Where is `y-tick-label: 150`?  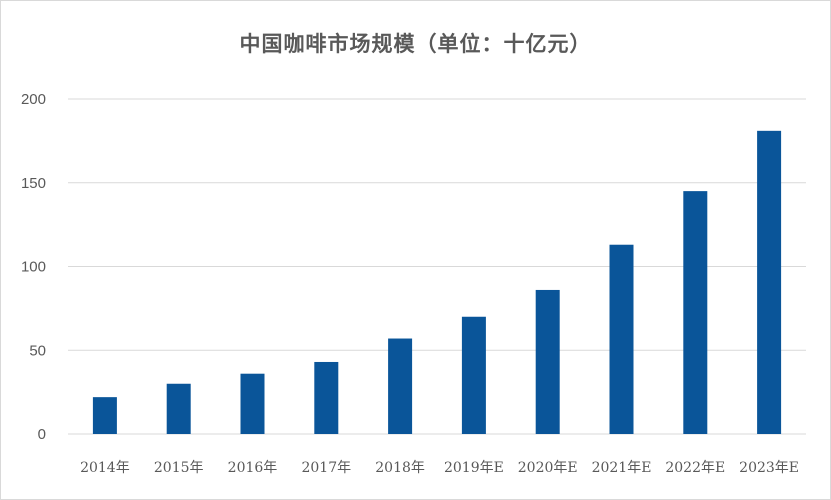
y-tick-label: 150 is located at coordinates (33, 183).